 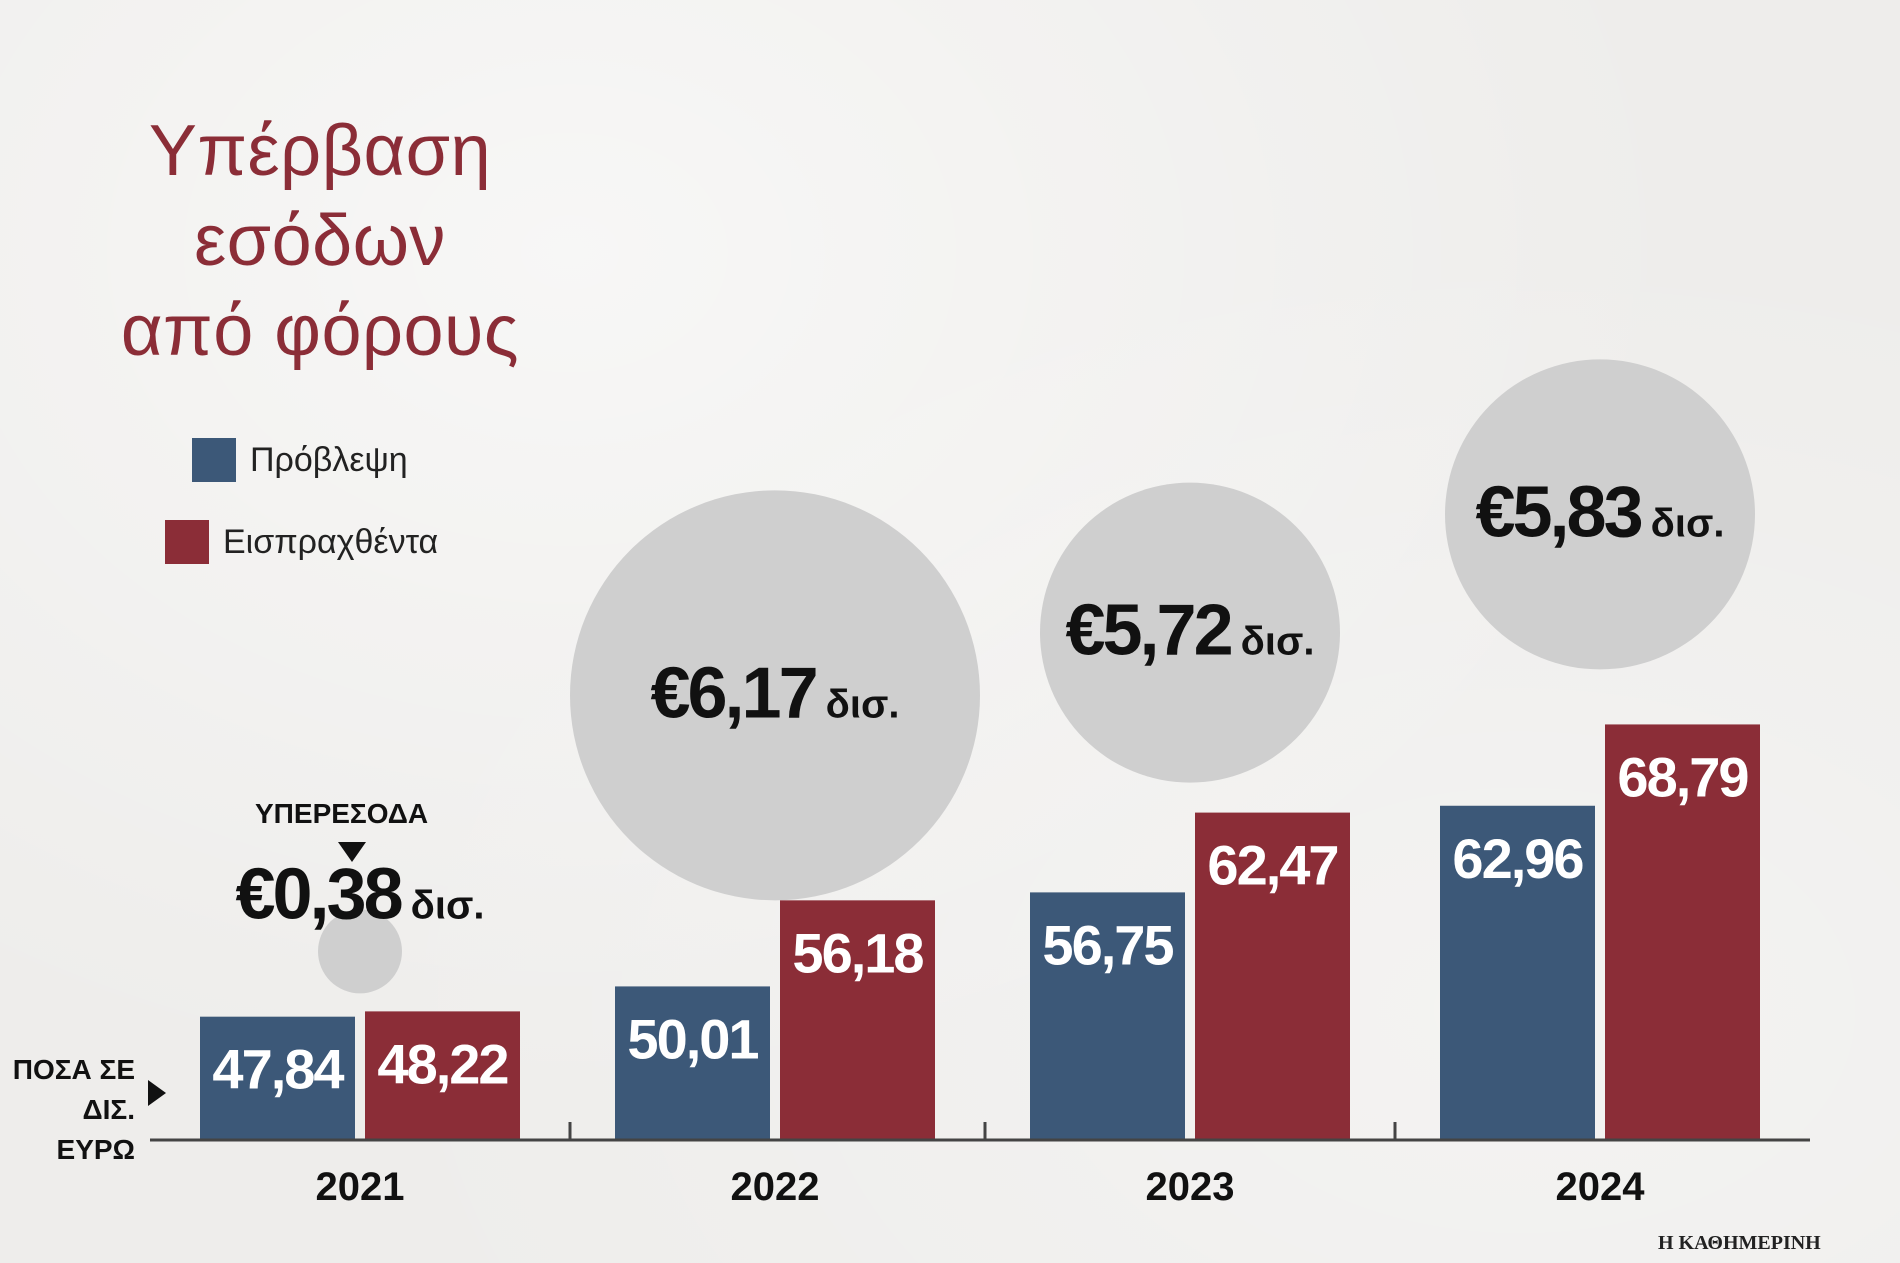 I want to click on unit-note-arrow-icon, so click(x=157, y=1093).